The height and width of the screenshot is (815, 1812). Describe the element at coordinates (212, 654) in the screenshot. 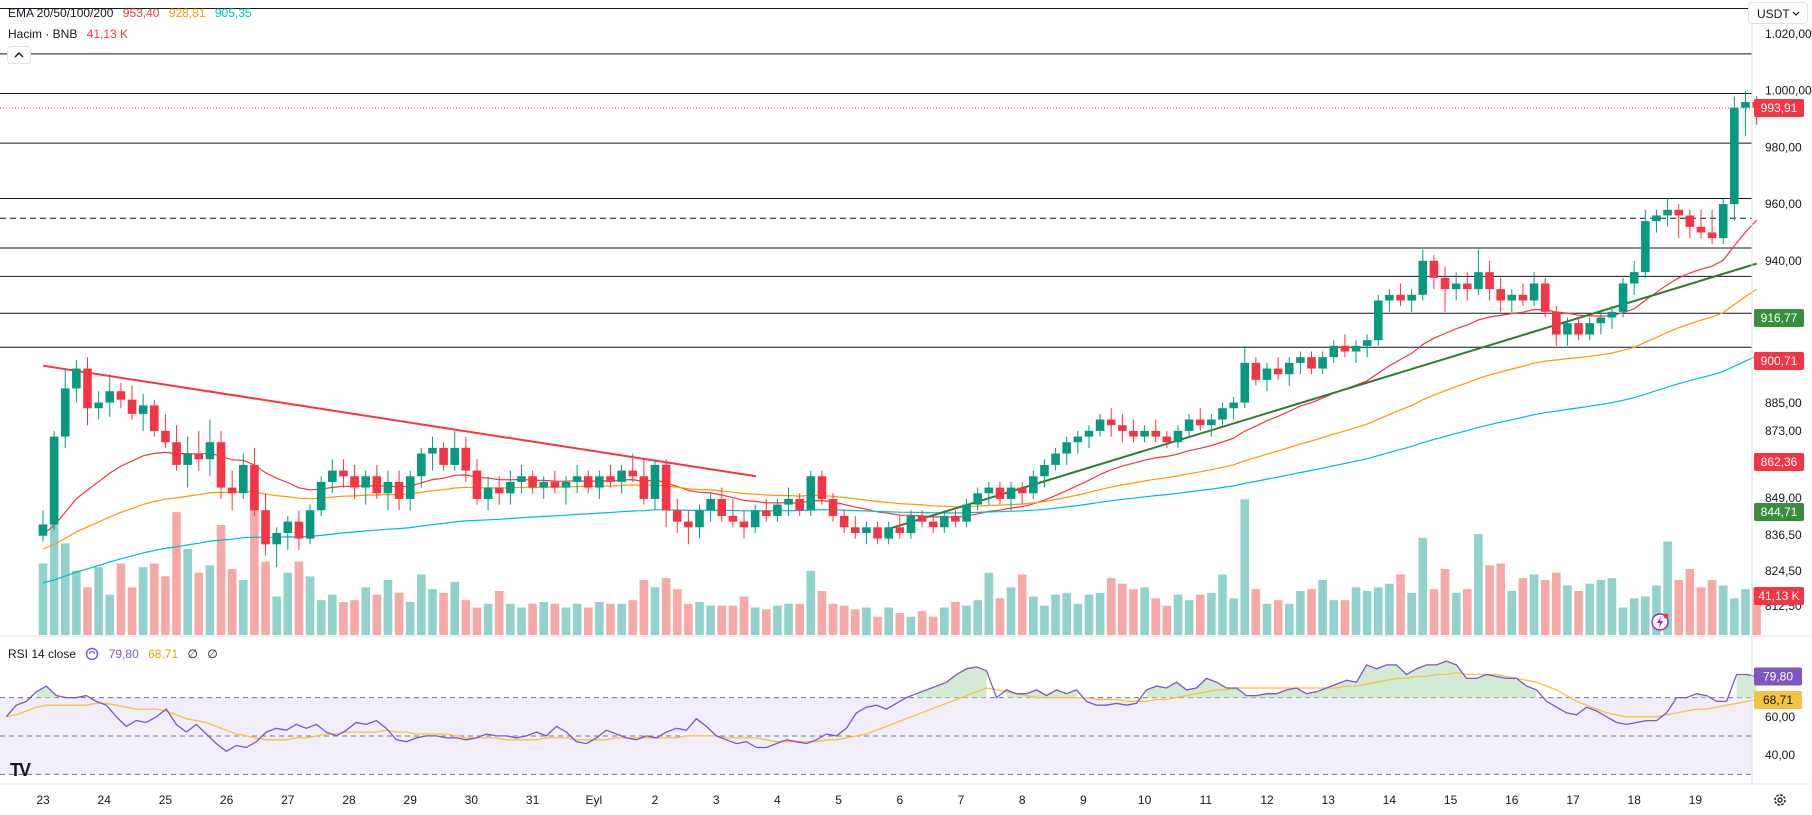

I see `rsi-empty-2: ∅` at that location.